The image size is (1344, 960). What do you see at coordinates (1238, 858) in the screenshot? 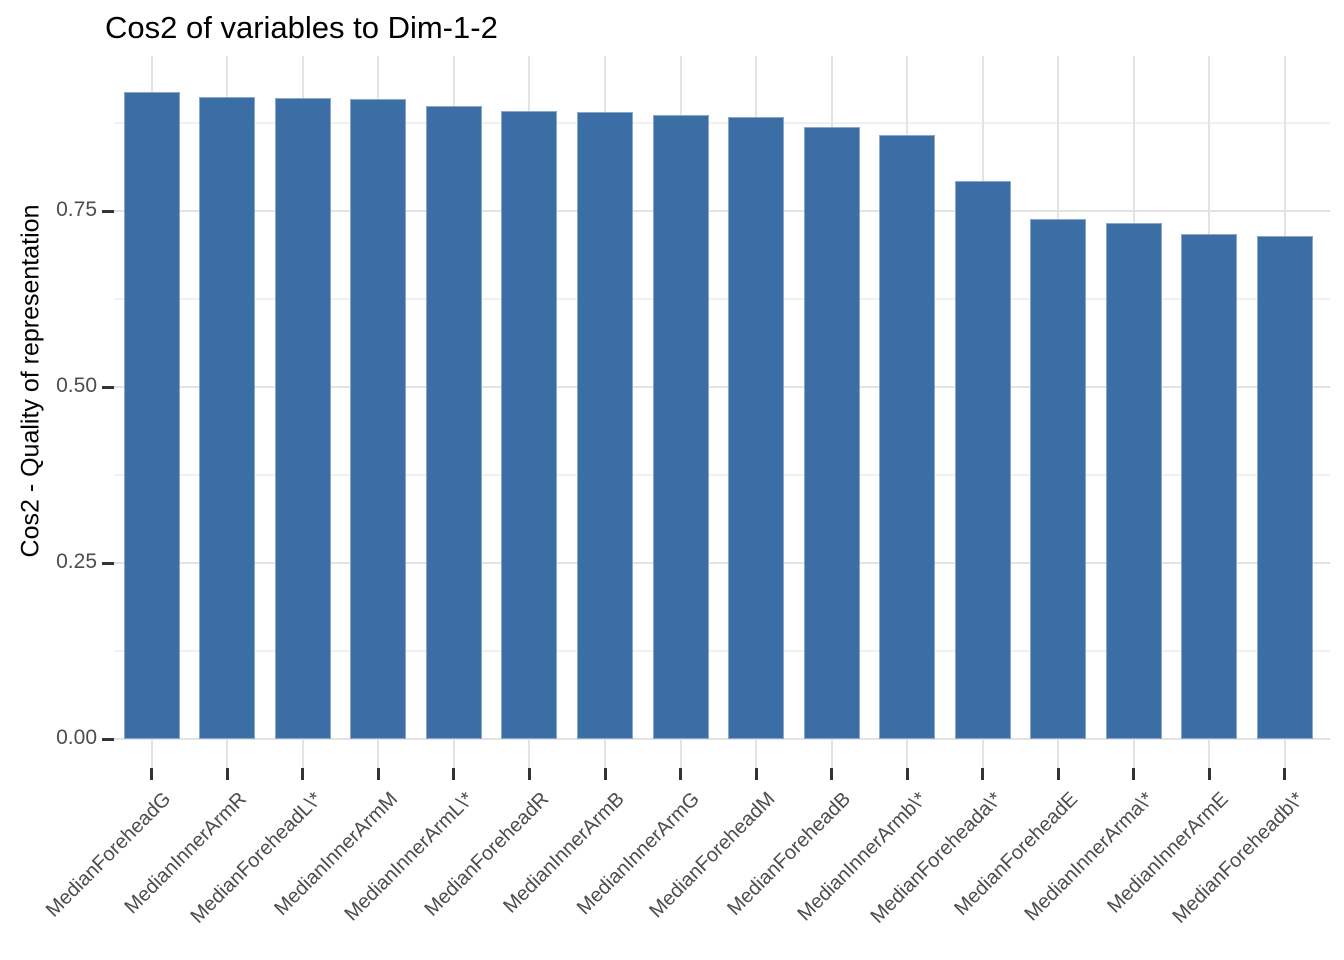
I see `x-tick-label: MedianForeheadb\*` at bounding box center [1238, 858].